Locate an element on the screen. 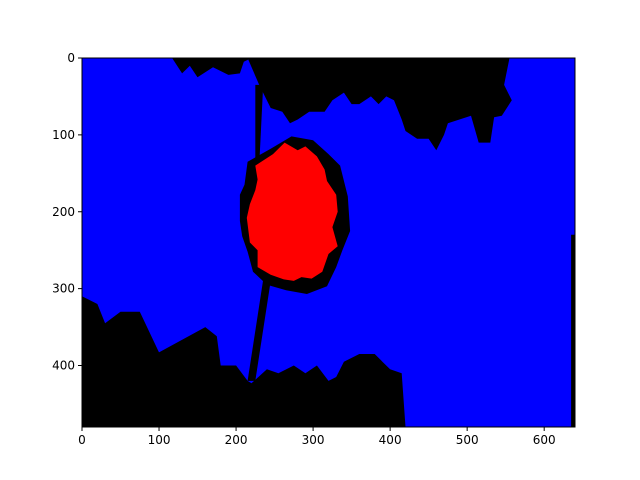 This screenshot has height=480, width=640. x-tick-label: 100 is located at coordinates (159, 440).